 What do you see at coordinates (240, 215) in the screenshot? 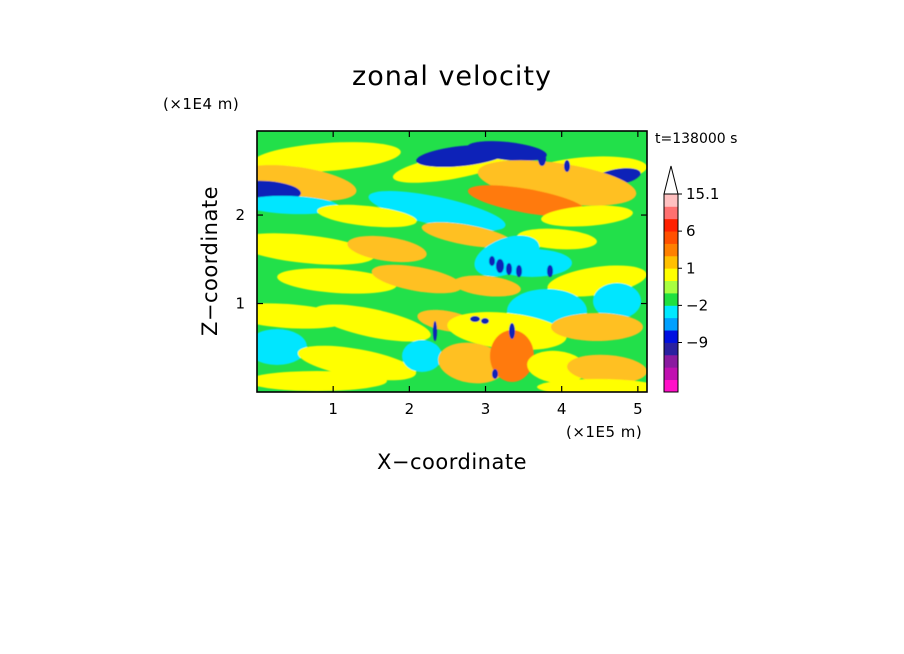
I see `y-tick-label: 2` at bounding box center [240, 215].